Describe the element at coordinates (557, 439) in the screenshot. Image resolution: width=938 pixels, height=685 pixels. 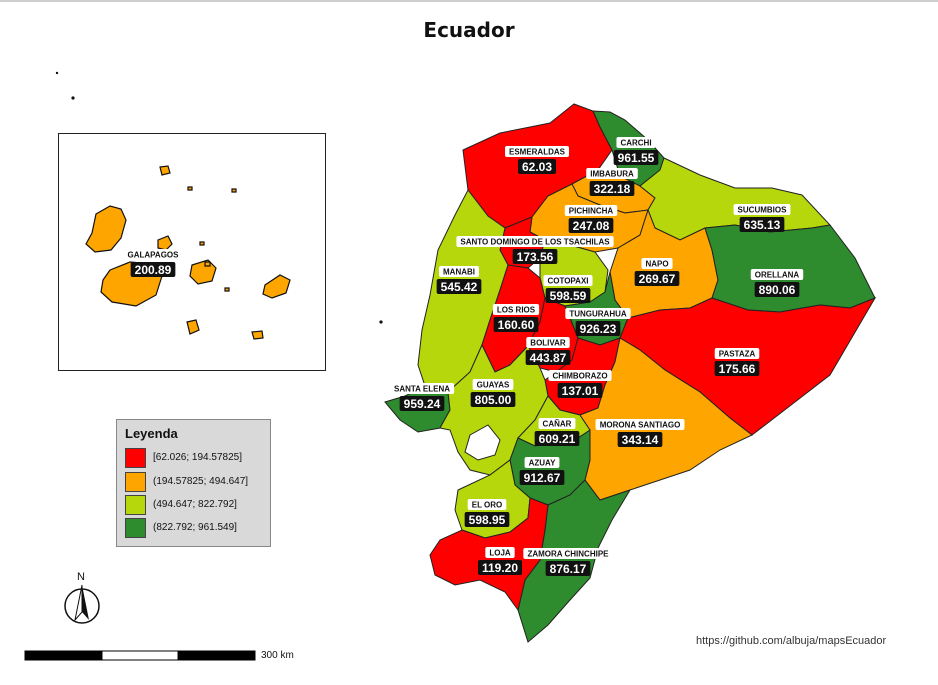
I see `province-value: 609.21` at that location.